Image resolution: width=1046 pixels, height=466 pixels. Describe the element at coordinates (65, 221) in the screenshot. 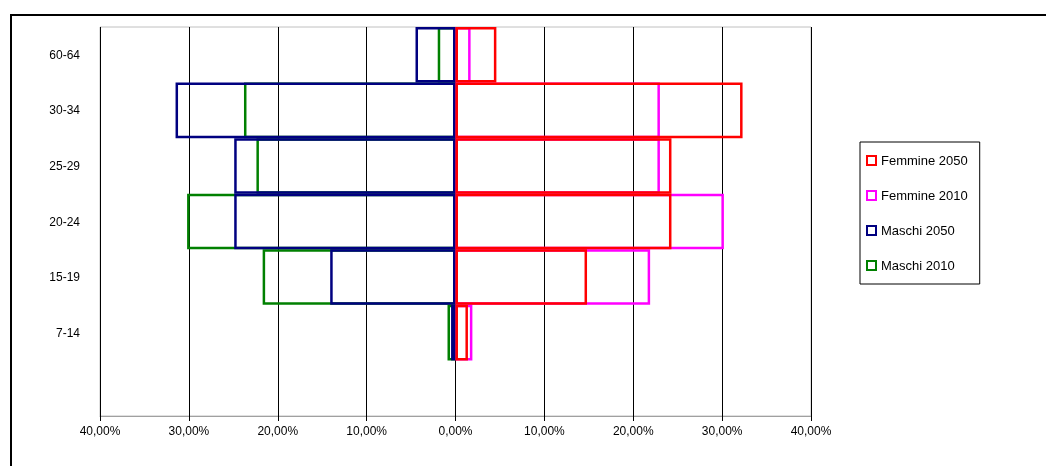

I see `y-tick-label: 20-24` at that location.